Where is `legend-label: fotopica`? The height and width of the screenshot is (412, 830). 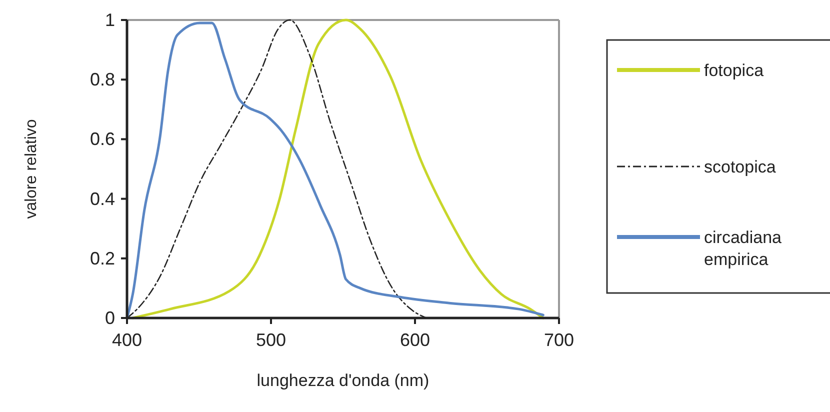
legend-label: fotopica is located at coordinates (734, 70).